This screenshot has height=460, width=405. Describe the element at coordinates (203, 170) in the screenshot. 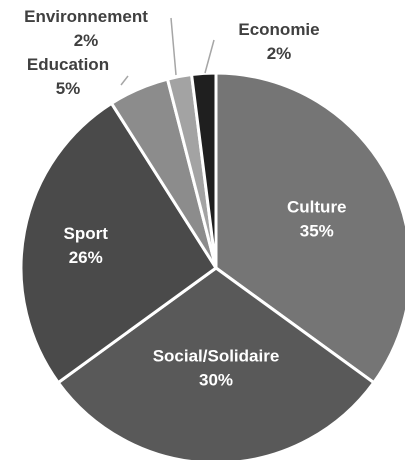

I see `pie-slice-economie` at that location.